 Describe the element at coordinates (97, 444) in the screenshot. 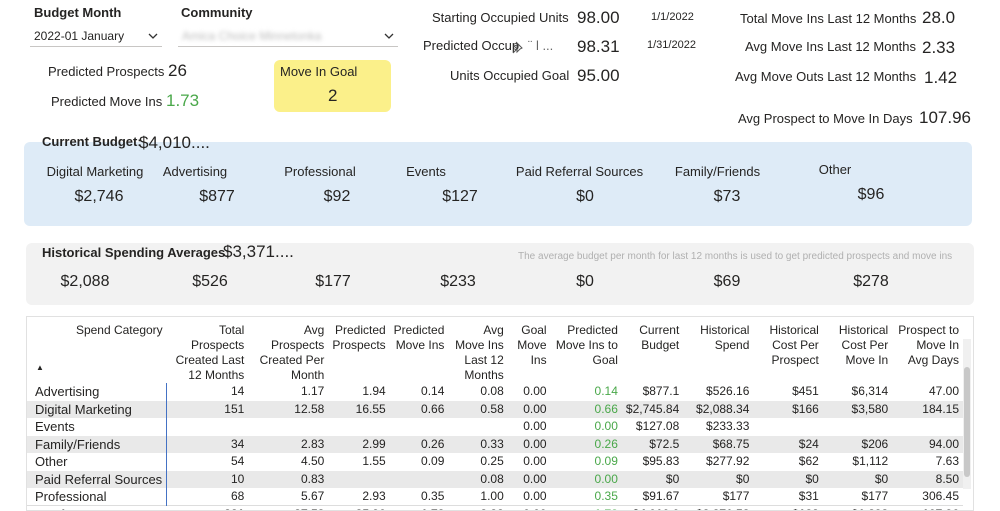

I see `table-cell: Family/Friends` at that location.